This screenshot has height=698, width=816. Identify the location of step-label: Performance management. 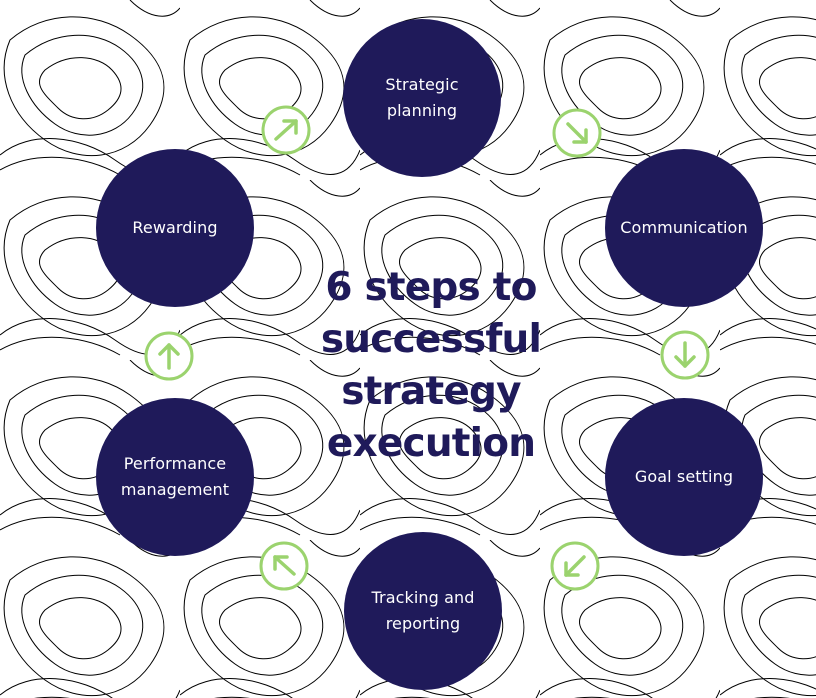
(175, 476).